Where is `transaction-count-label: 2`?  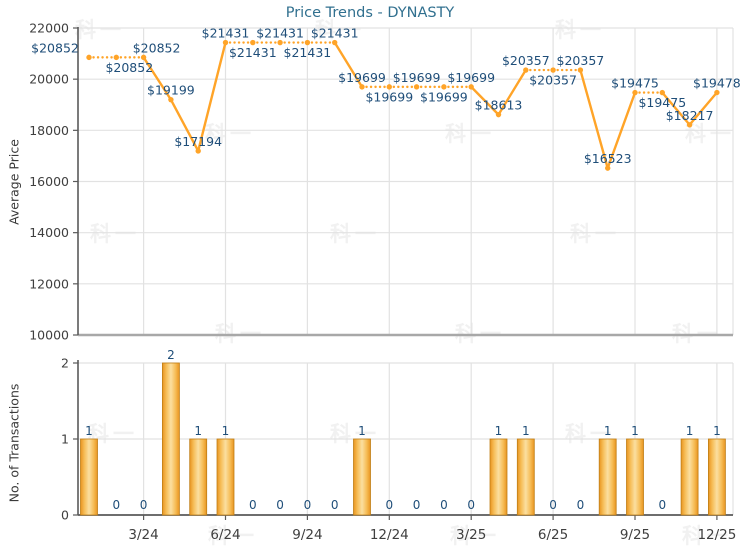
transaction-count-label: 2 is located at coordinates (171, 355).